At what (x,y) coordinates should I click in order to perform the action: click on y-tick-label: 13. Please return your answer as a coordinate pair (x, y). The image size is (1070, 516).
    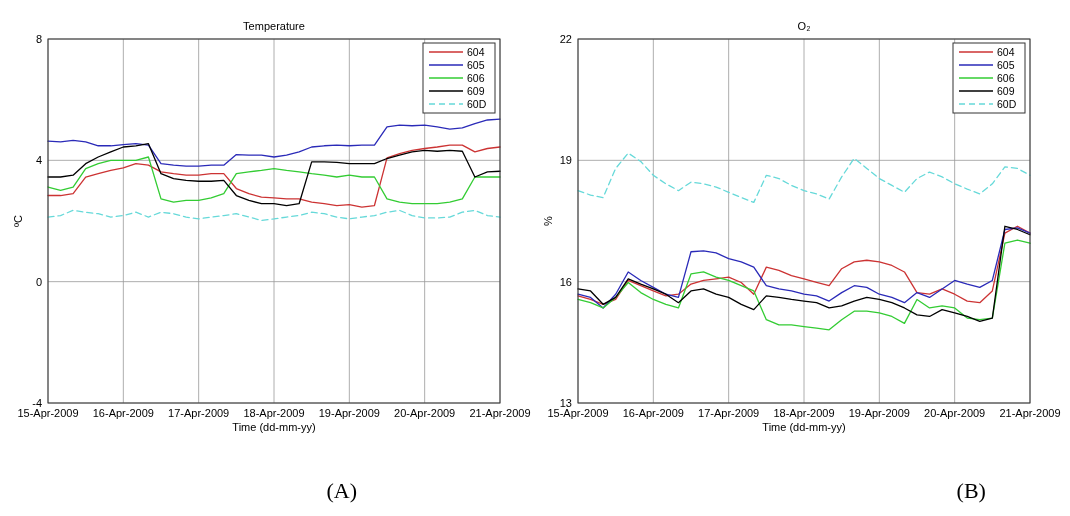
    Looking at the image, I should click on (565, 403).